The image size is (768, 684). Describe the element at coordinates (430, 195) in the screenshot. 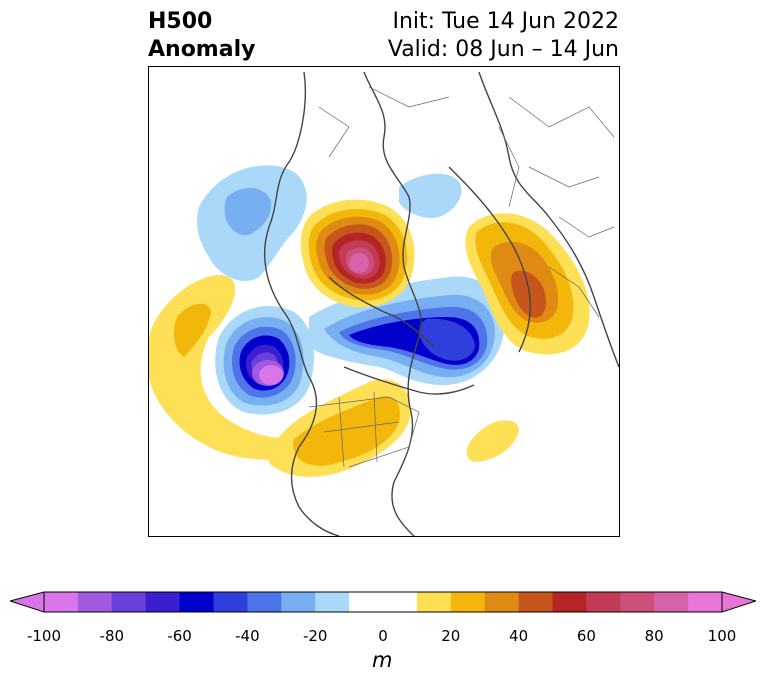

I see `anomaly-siberia-negative` at that location.